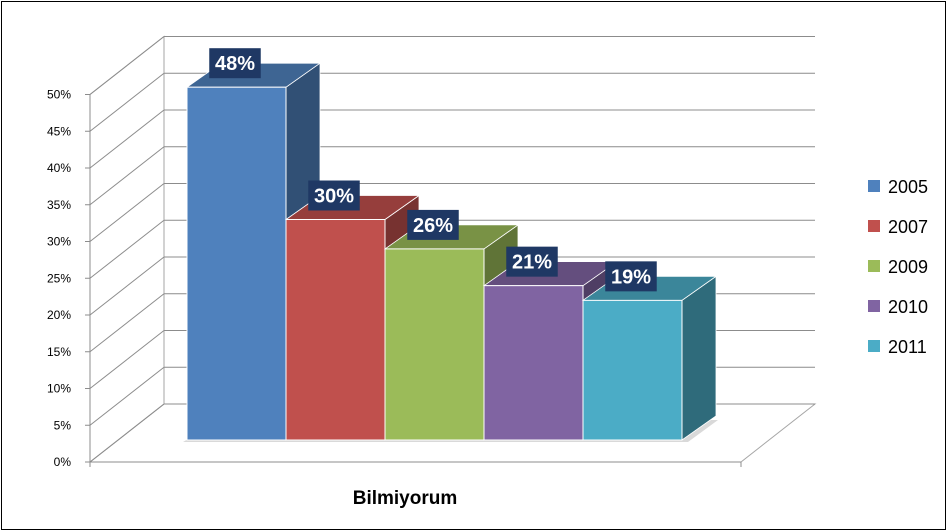 The width and height of the screenshot is (947, 531). What do you see at coordinates (874, 266) in the screenshot?
I see `legend-swatch-2009` at bounding box center [874, 266].